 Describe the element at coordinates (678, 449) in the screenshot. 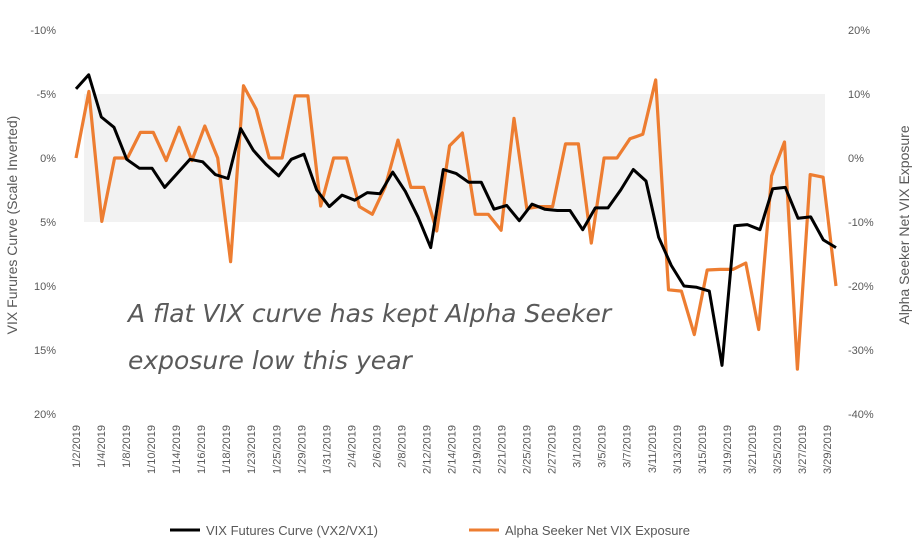

I see `x-tick-label: 3/13/2019` at that location.